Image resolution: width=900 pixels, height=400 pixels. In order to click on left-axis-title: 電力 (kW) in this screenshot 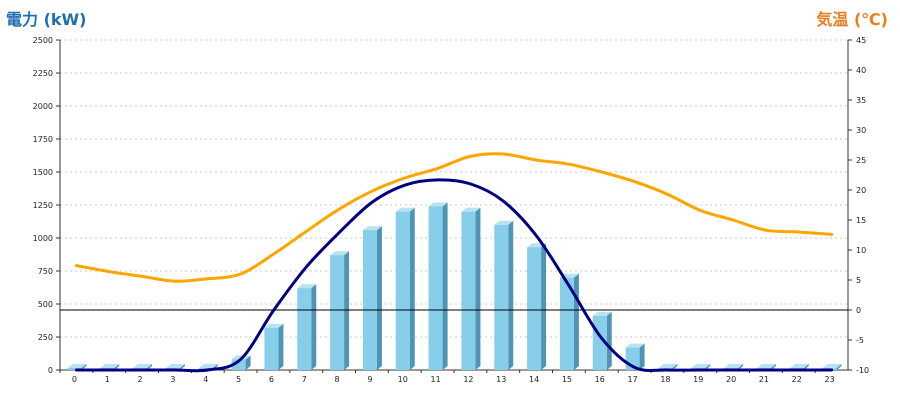, I will do `click(46, 19)`.